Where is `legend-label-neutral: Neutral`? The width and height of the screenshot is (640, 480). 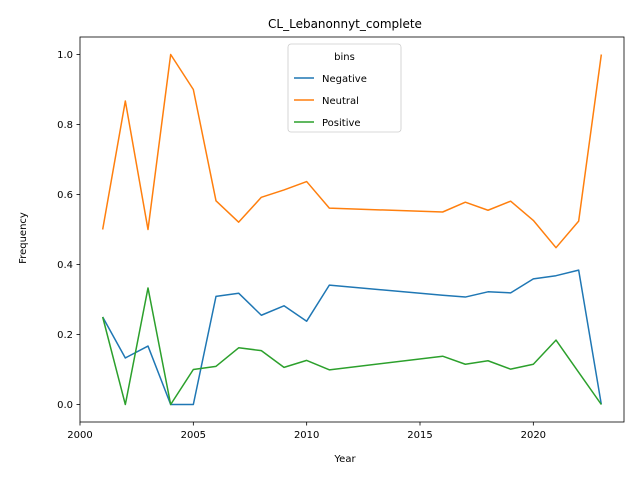 legend-label-neutral: Neutral is located at coordinates (340, 101).